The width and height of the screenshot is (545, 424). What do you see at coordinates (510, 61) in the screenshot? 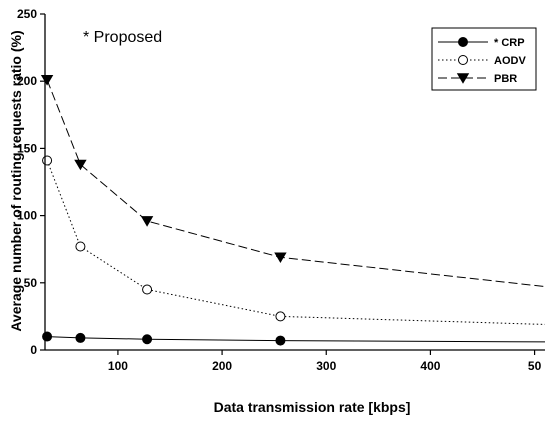
I see `legend-label-aodv: AODV` at bounding box center [510, 61].